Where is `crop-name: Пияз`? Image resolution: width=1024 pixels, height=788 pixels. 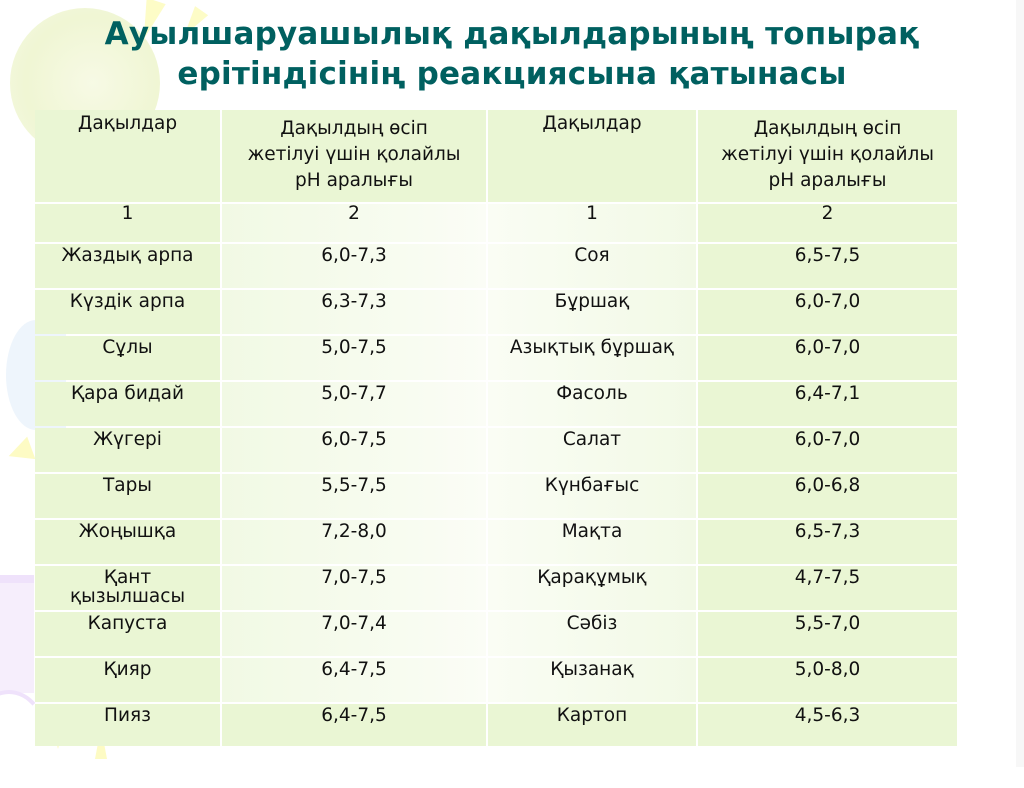
crop-name: Пияз is located at coordinates (127, 725).